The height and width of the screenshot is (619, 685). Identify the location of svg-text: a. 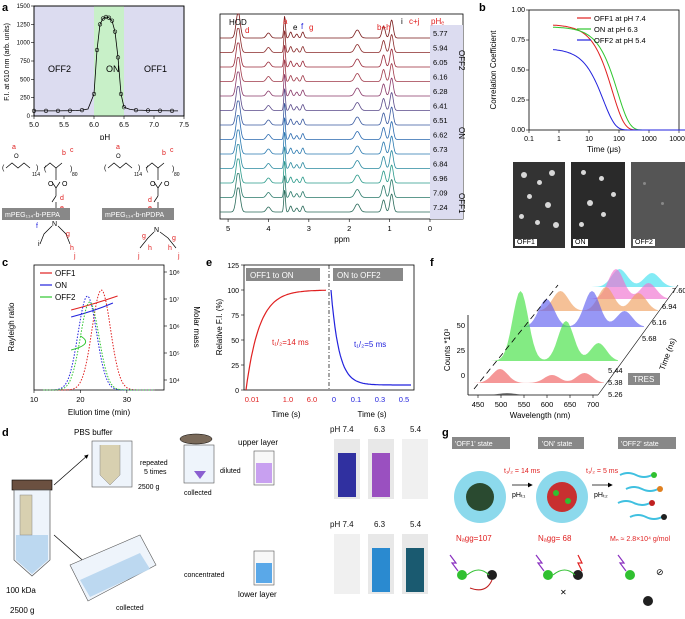
(14, 147).